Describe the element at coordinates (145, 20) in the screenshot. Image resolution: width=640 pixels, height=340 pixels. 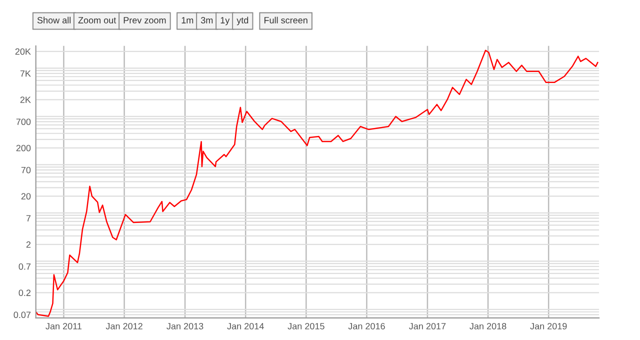
I see `text: Prev zoom` at that location.